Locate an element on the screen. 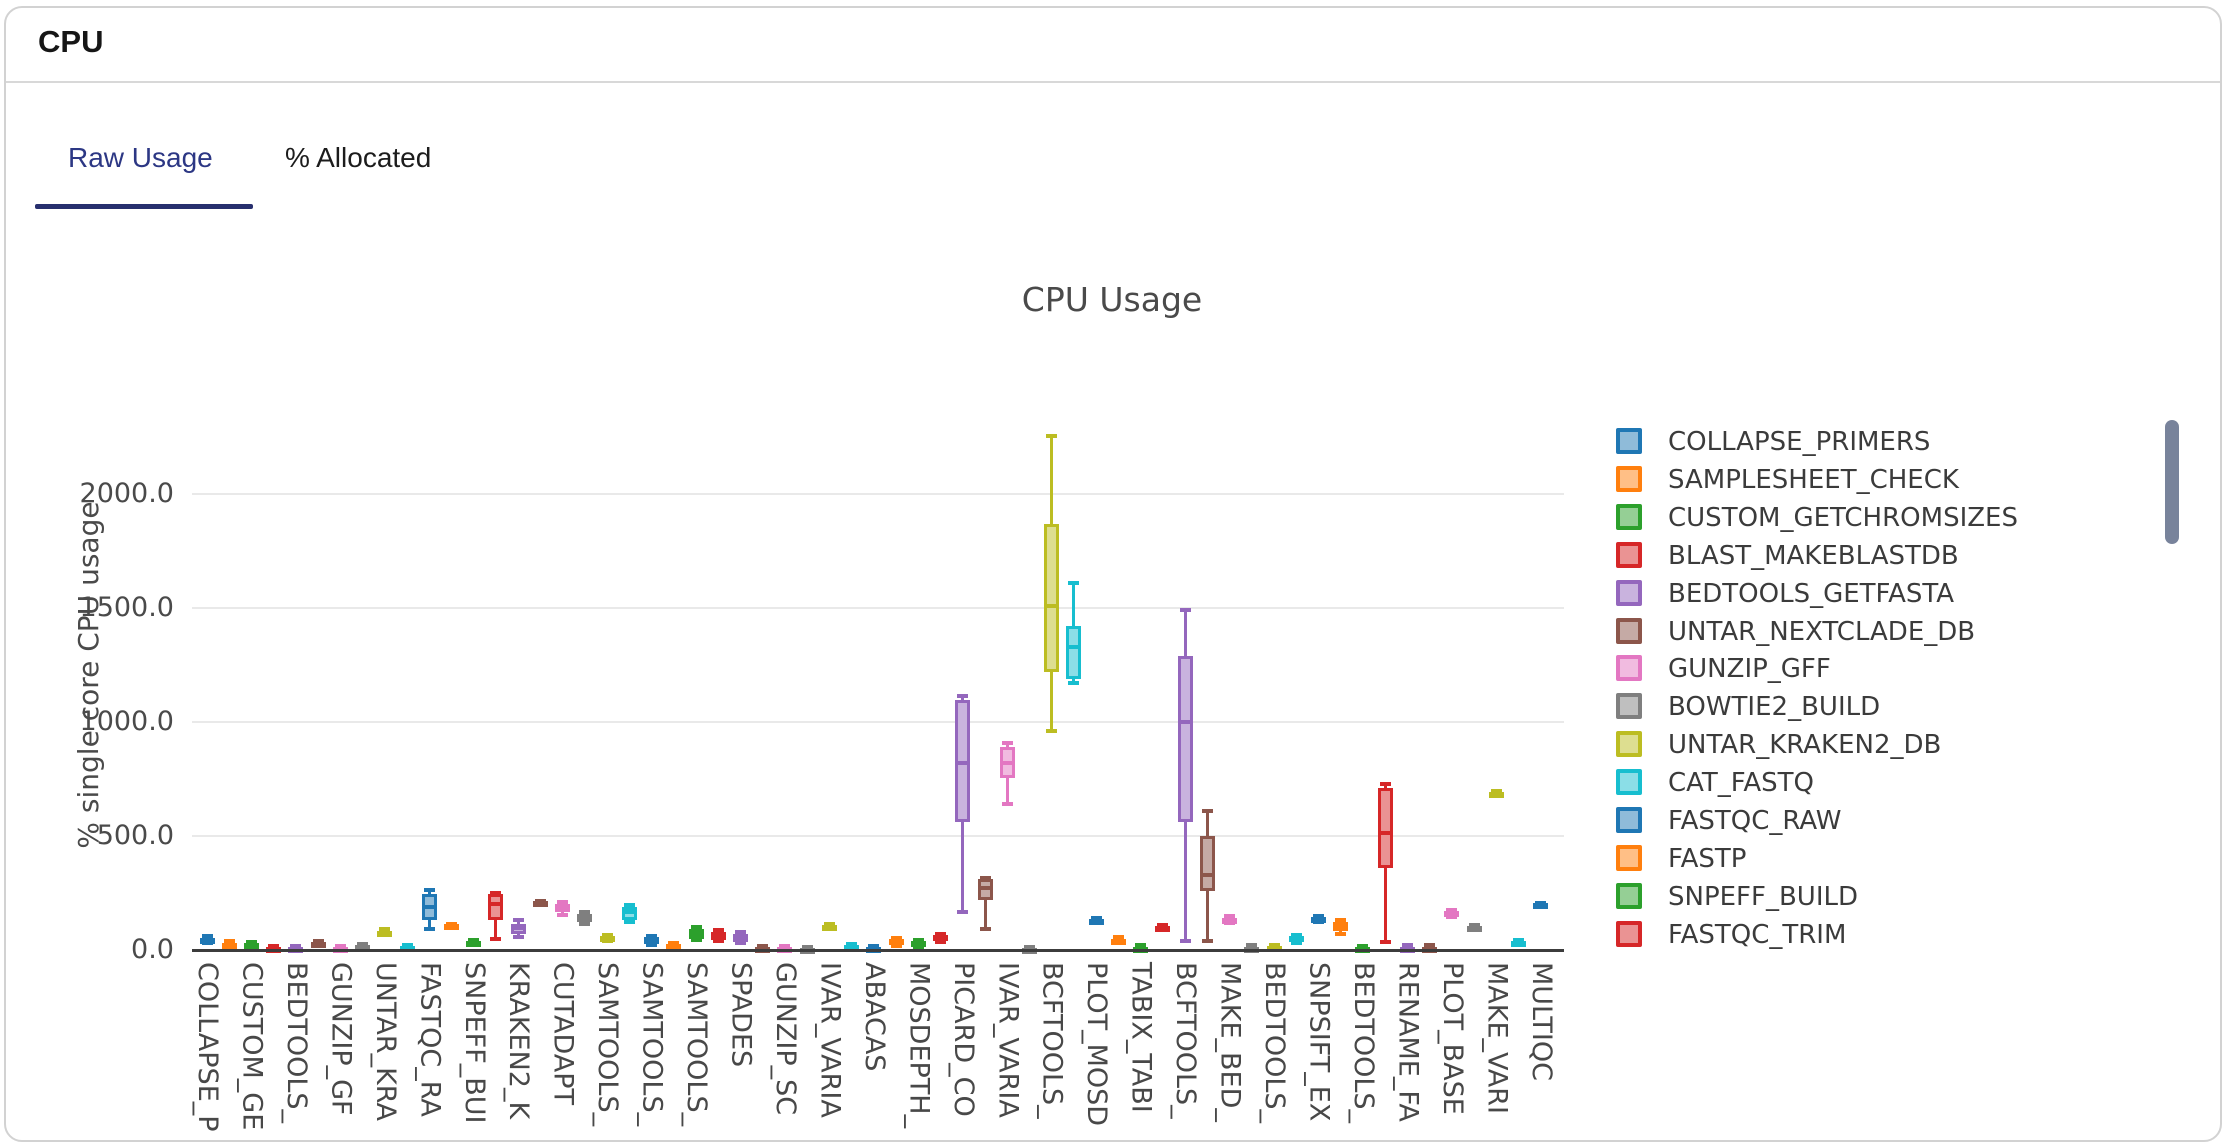 The height and width of the screenshot is (1146, 2226). x-tick-label: PLOT_BASE is located at coordinates (1452, 1038).